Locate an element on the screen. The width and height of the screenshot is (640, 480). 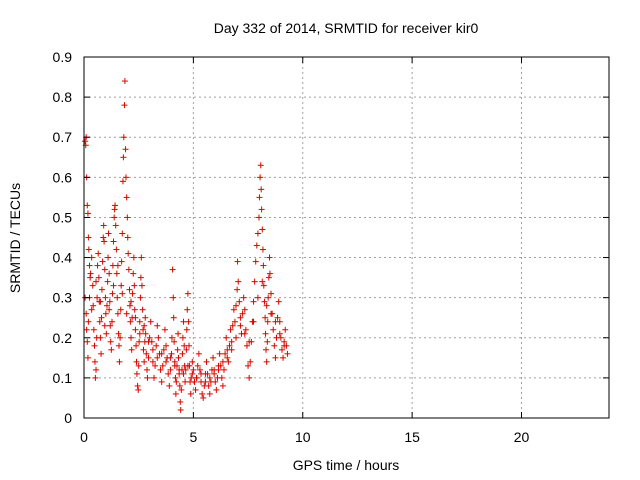
y-axis-title: SRMTID / TECUs is located at coordinates (15, 238).